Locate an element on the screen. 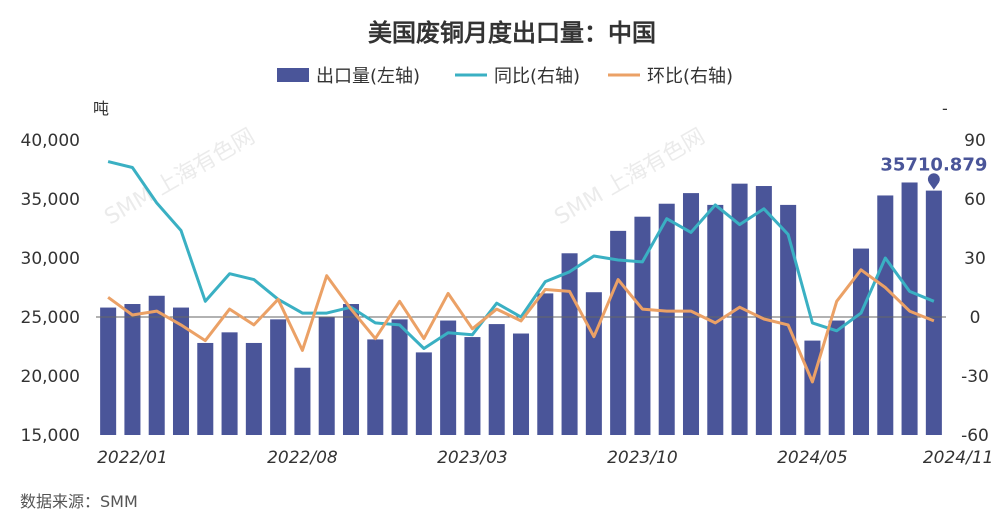  y-axis-right: -60 -30 0 30 60 90 is located at coordinates (975, 288).